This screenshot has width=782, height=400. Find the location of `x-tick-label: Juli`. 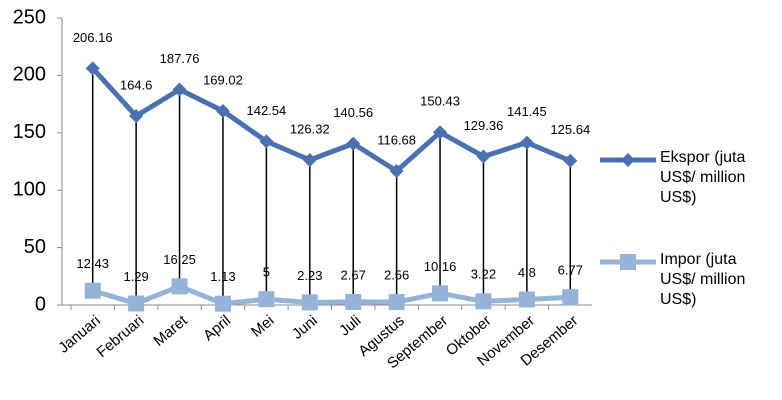

x-tick-label: Juli is located at coordinates (350, 325).